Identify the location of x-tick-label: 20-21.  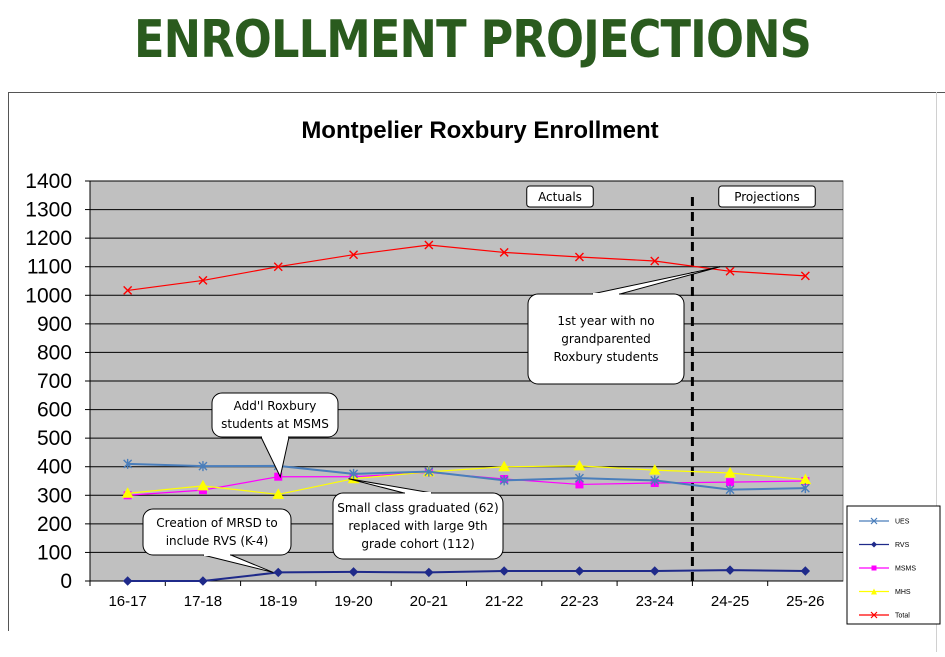
(429, 601).